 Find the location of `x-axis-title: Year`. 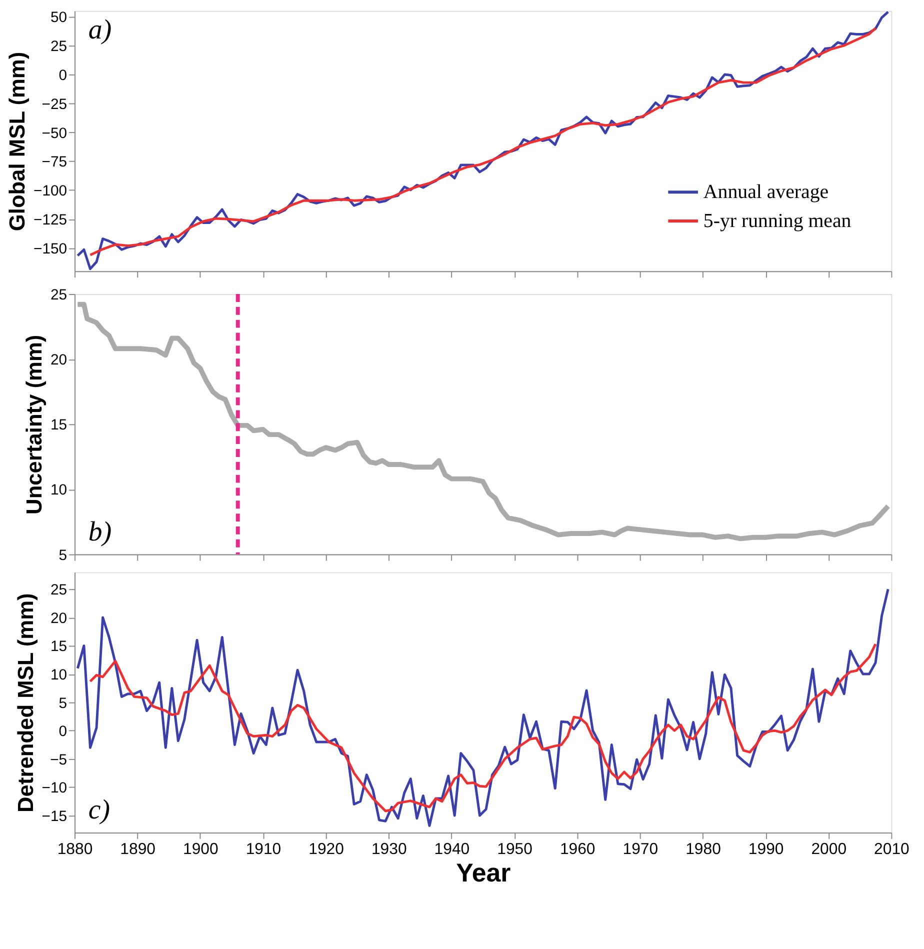

x-axis-title: Year is located at coordinates (483, 874).